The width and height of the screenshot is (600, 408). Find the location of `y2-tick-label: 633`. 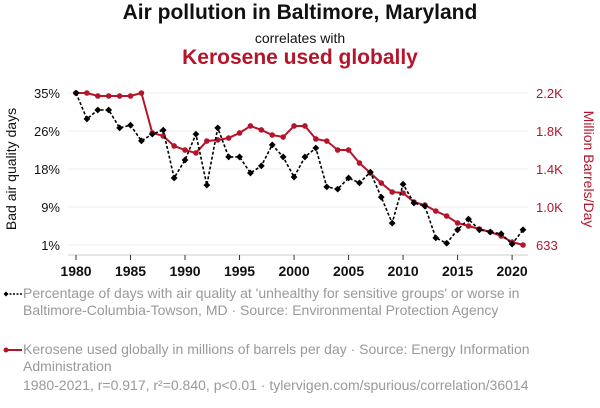

y2-tick-label: 633 is located at coordinates (547, 245).